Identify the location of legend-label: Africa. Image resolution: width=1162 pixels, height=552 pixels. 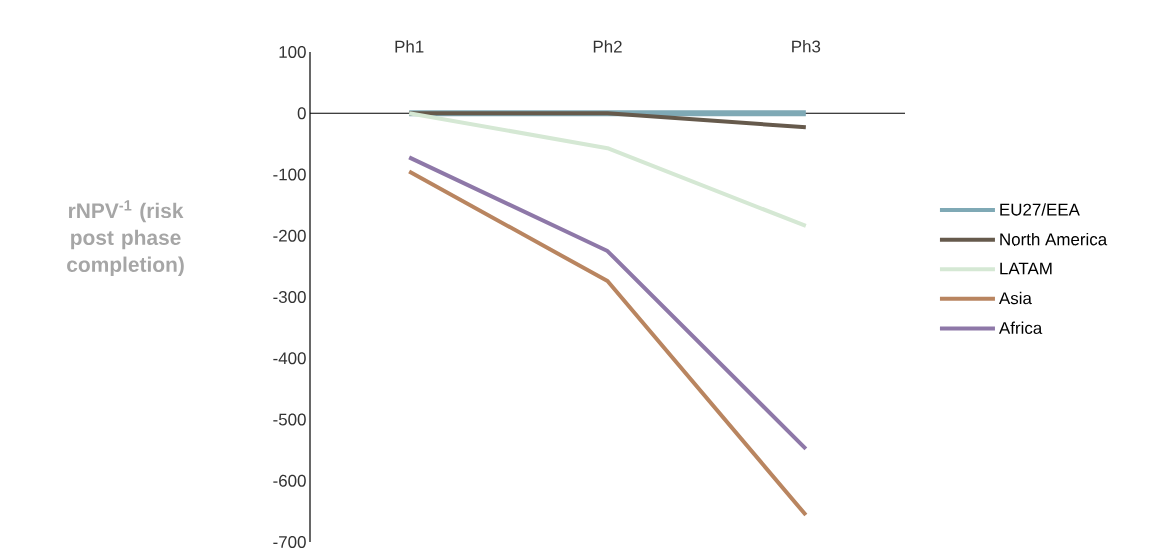
(1020, 328).